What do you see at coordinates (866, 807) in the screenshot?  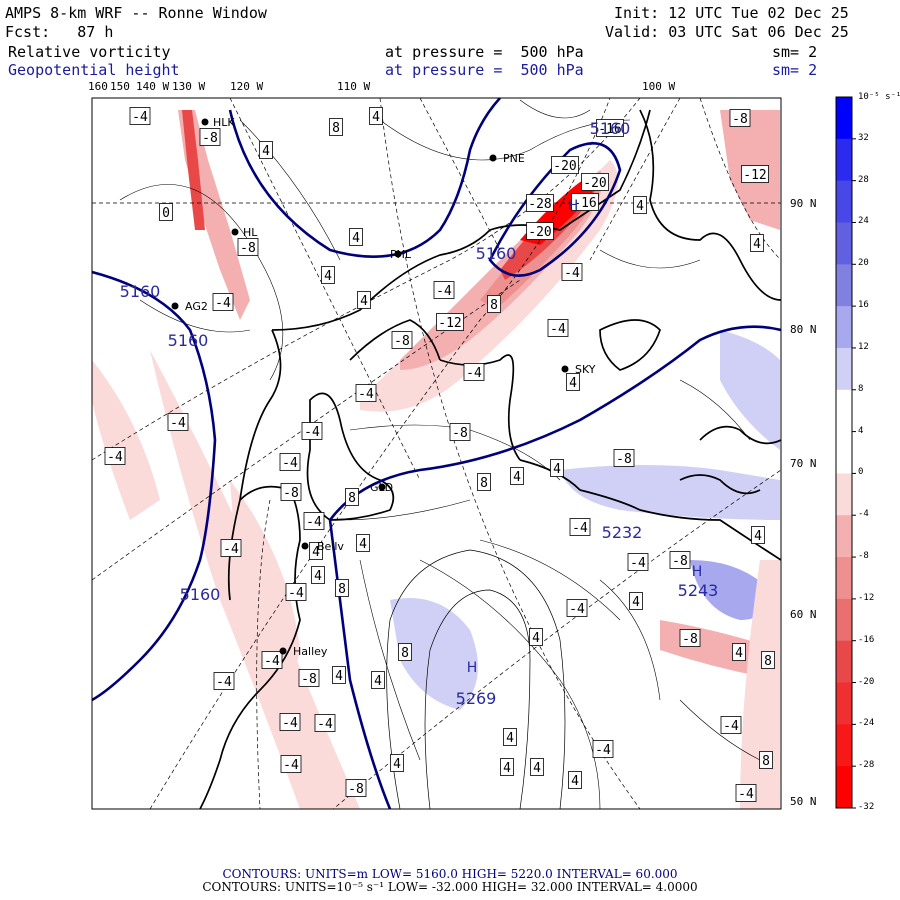 I see `colorbar-tick-label: -32` at bounding box center [866, 807].